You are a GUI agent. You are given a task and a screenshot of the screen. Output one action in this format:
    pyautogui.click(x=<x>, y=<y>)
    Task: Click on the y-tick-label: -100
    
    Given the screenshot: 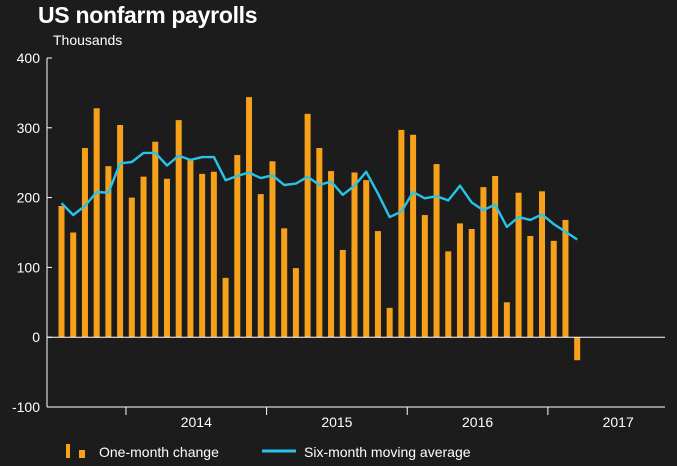 What is the action you would take?
    pyautogui.click(x=26, y=407)
    